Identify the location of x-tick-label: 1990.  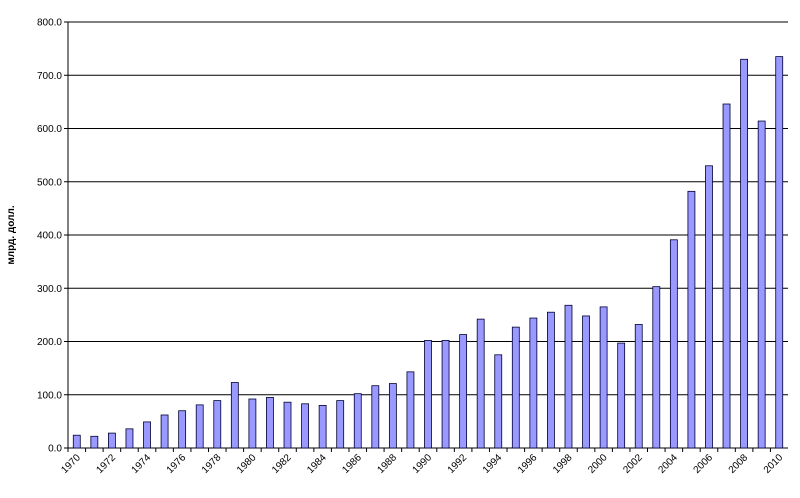
(423, 464).